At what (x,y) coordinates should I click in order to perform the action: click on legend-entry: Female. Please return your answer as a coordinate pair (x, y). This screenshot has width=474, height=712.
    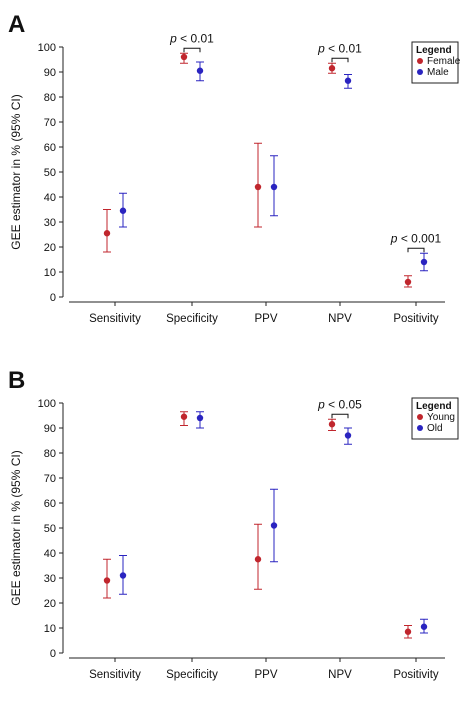
    Looking at the image, I should click on (444, 61).